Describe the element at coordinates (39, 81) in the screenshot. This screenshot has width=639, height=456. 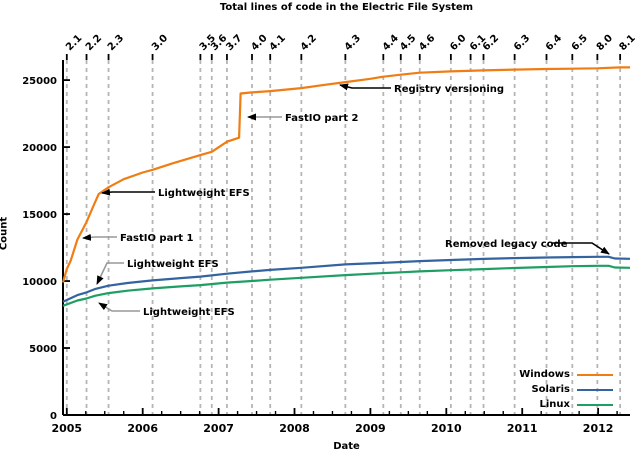
I see `y-tick-label: 25000` at that location.